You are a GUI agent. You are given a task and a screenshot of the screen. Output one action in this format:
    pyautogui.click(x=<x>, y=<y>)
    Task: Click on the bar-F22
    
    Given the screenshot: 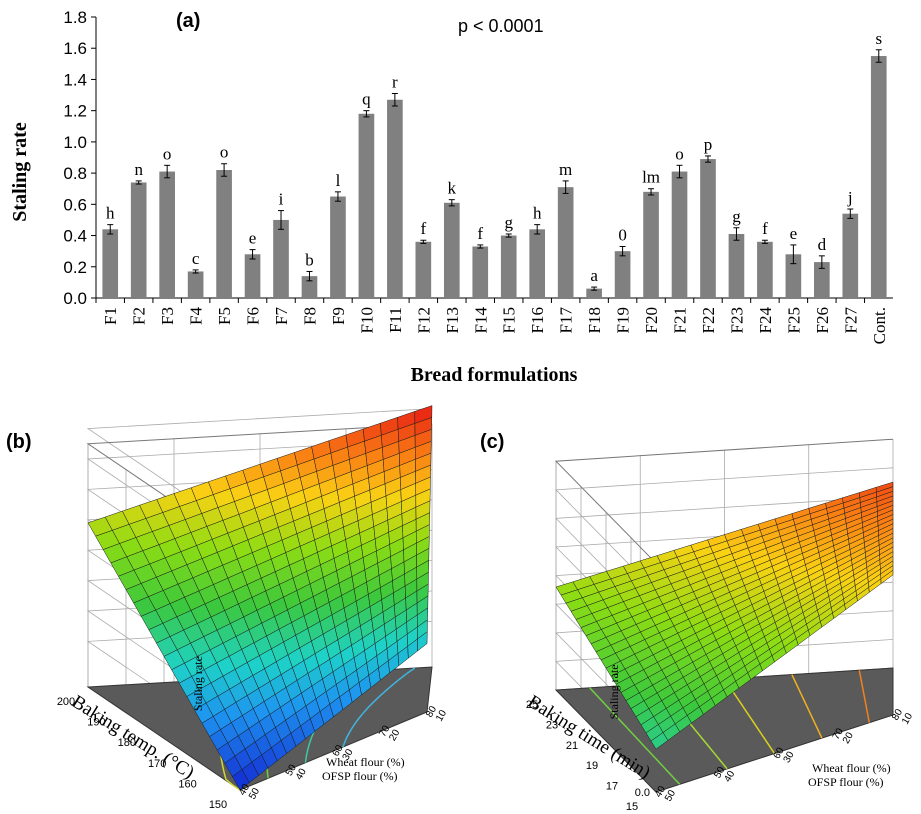 What is the action you would take?
    pyautogui.click(x=708, y=228)
    